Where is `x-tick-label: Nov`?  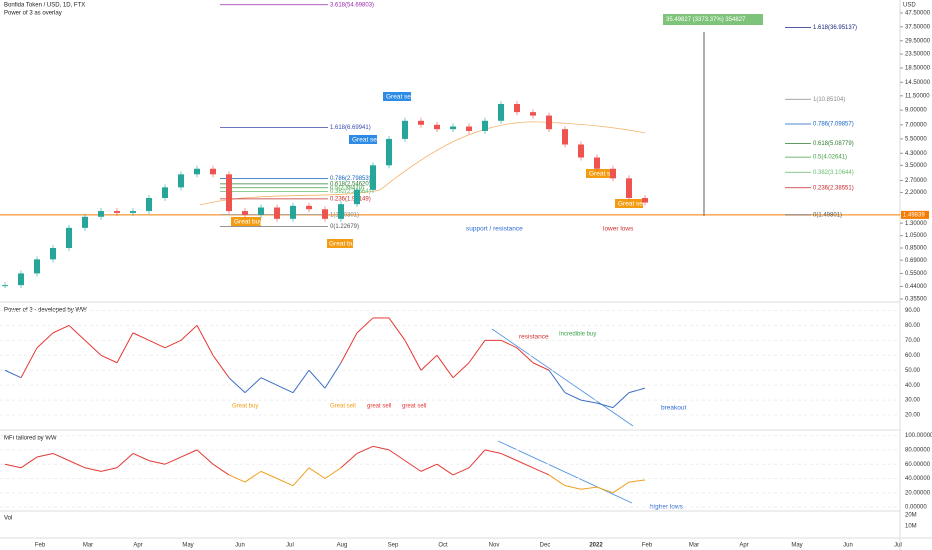 x-tick-label: Nov is located at coordinates (494, 546).